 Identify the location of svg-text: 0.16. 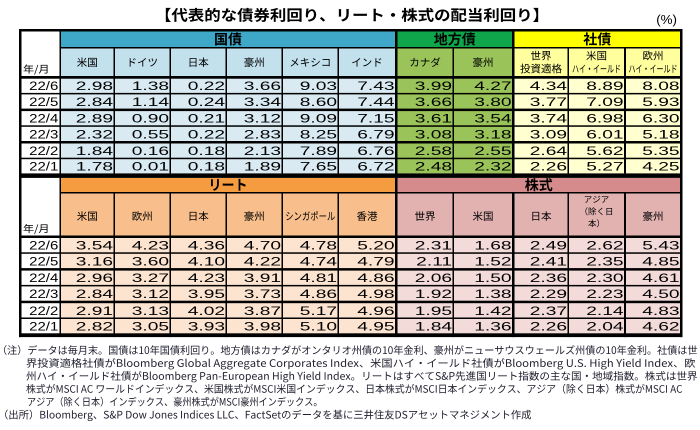
(150, 151).